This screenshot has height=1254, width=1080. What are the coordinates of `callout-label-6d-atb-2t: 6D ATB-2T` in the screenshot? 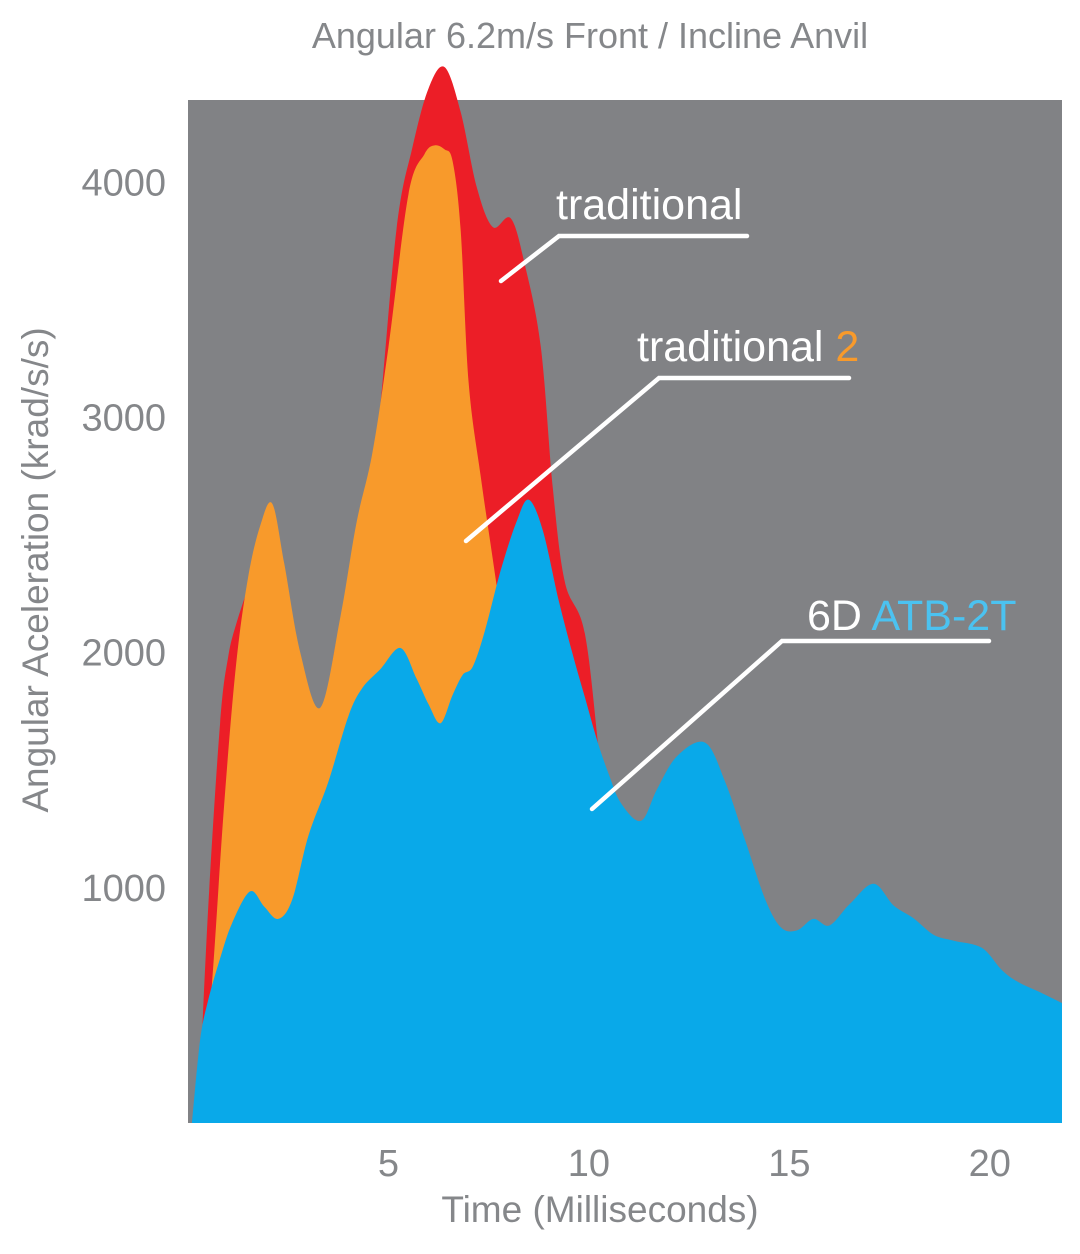 It's located at (911, 616).